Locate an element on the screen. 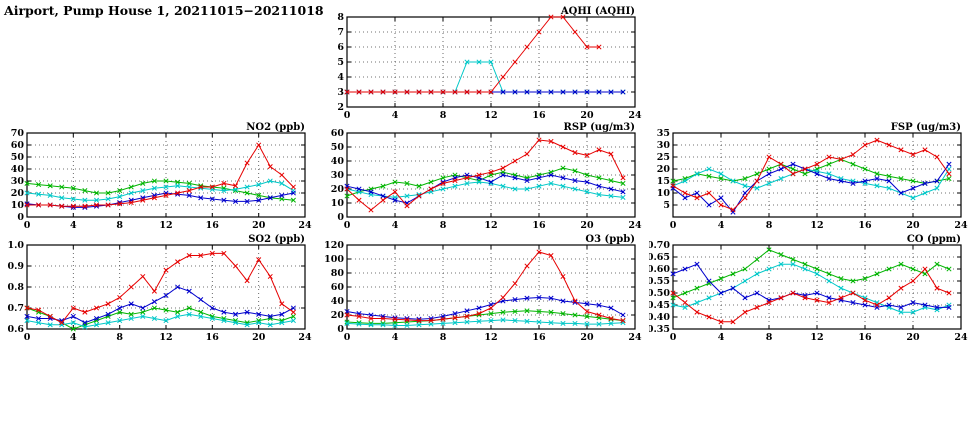 This screenshot has height=447, width=975. svg-text: 3 is located at coordinates (340, 92).